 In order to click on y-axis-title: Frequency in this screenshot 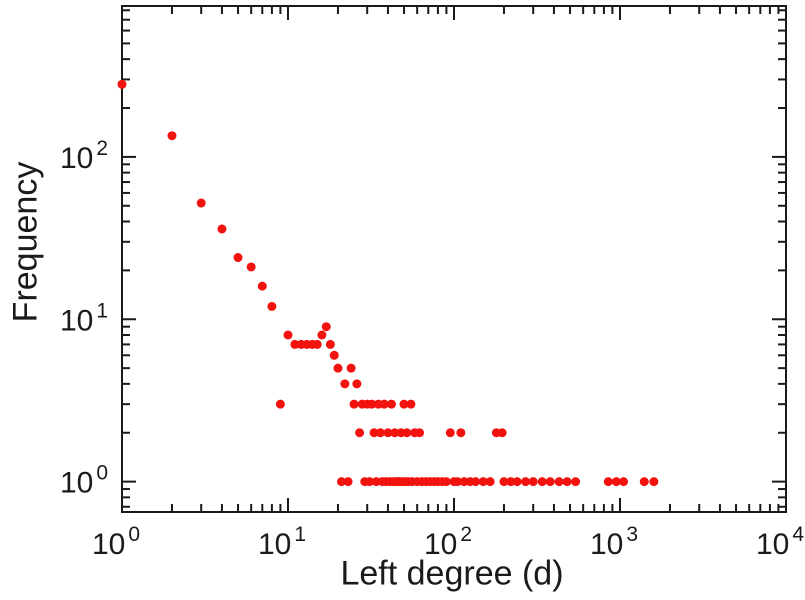, I will do `click(25, 242)`.